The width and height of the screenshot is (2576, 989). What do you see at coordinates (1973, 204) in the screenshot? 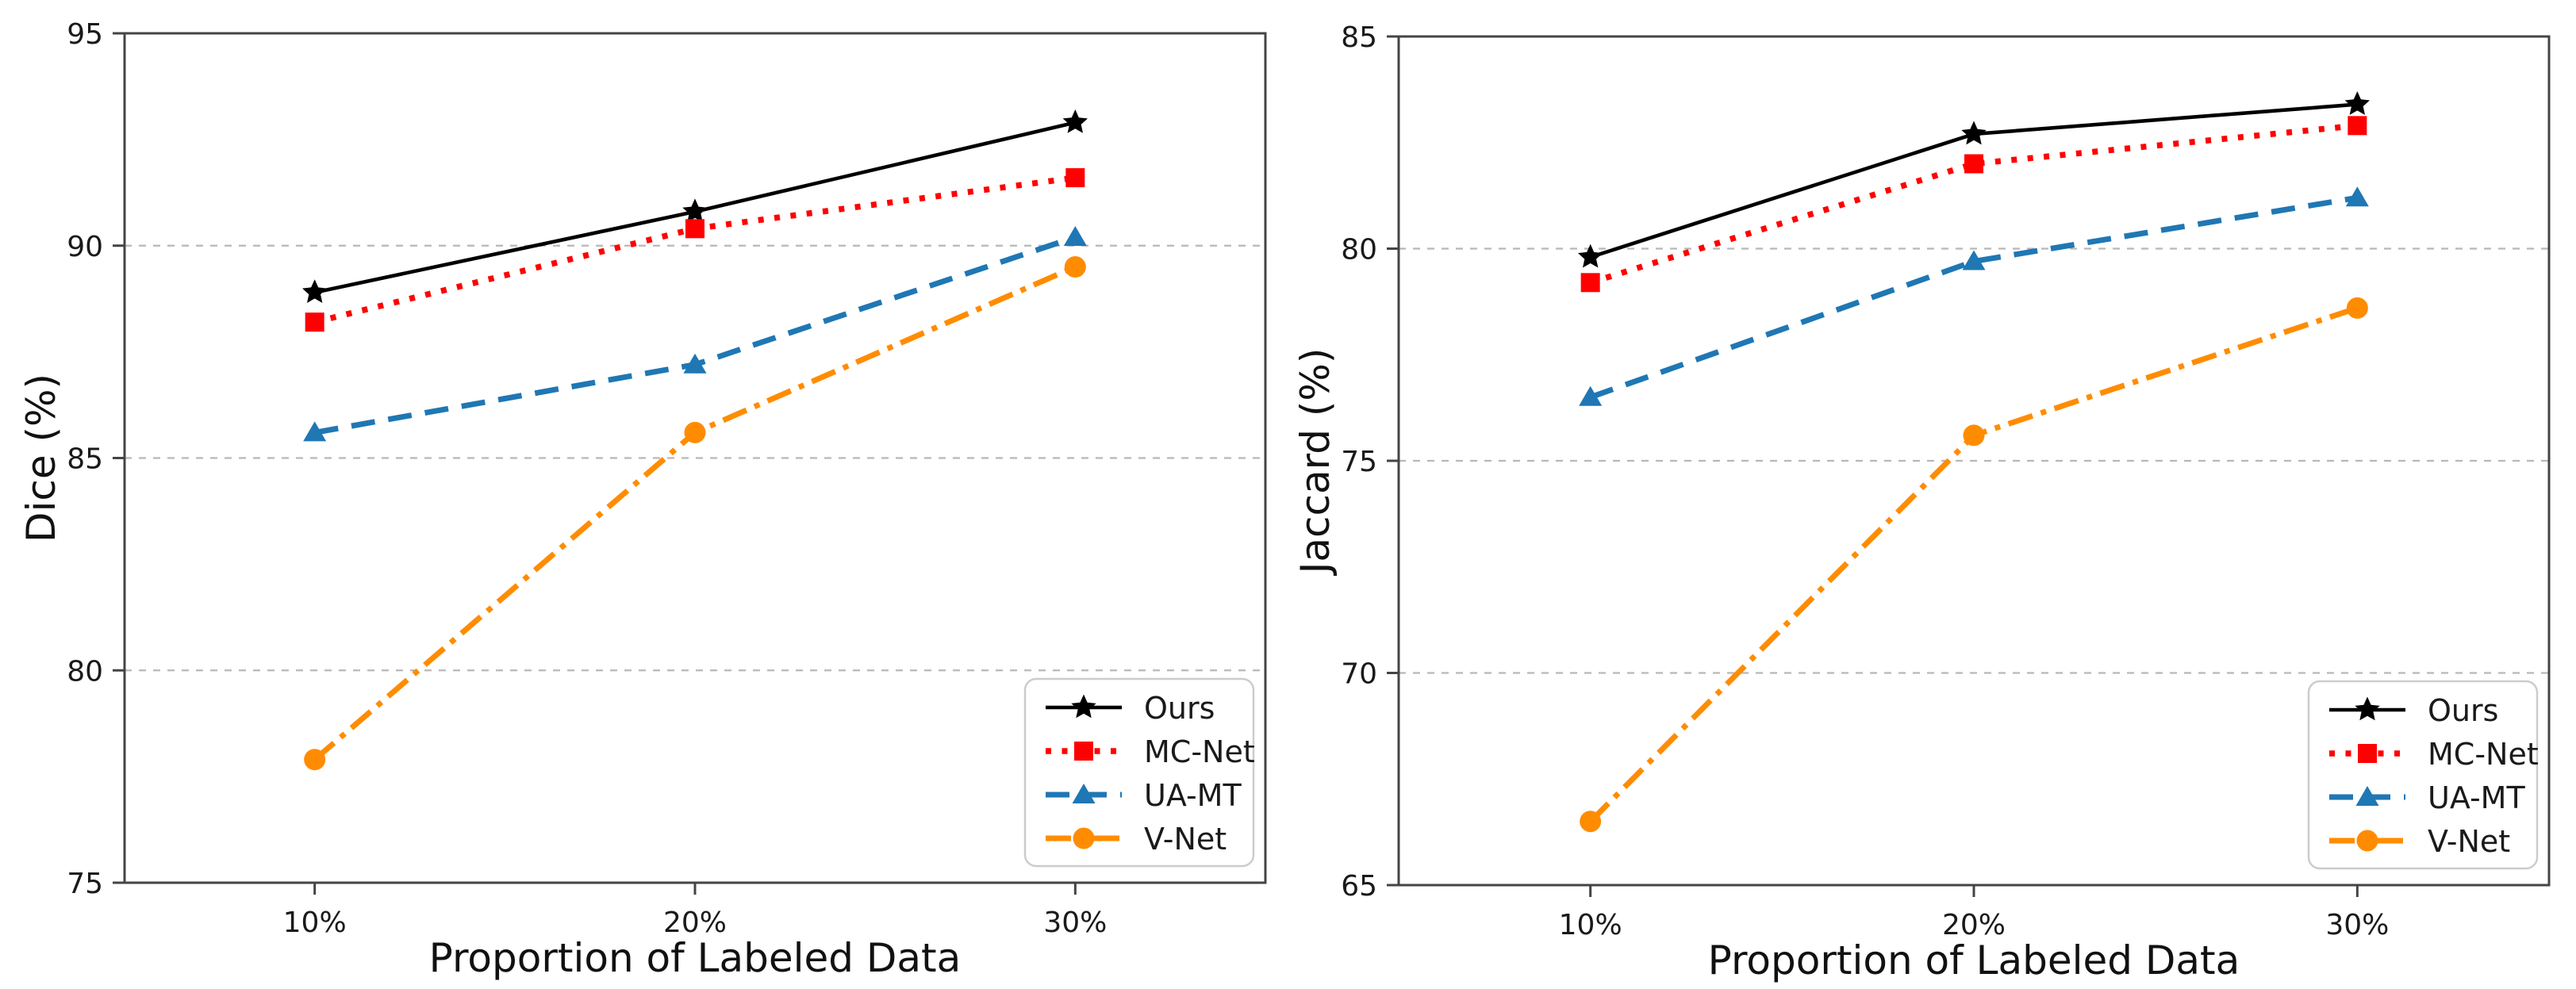
I see `series-line-MC-Net` at bounding box center [1973, 204].